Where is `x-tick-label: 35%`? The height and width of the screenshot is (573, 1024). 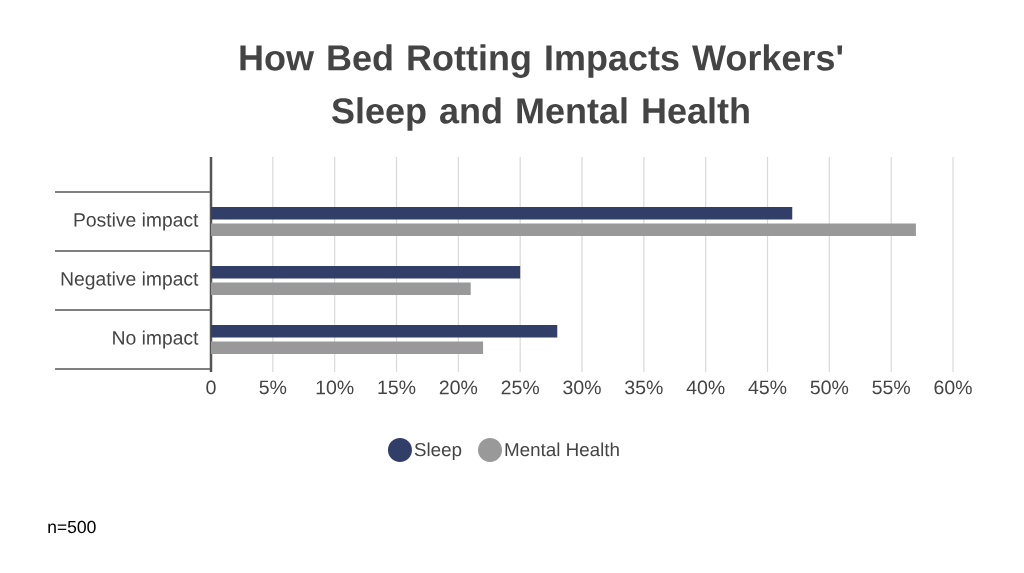 x-tick-label: 35% is located at coordinates (644, 387).